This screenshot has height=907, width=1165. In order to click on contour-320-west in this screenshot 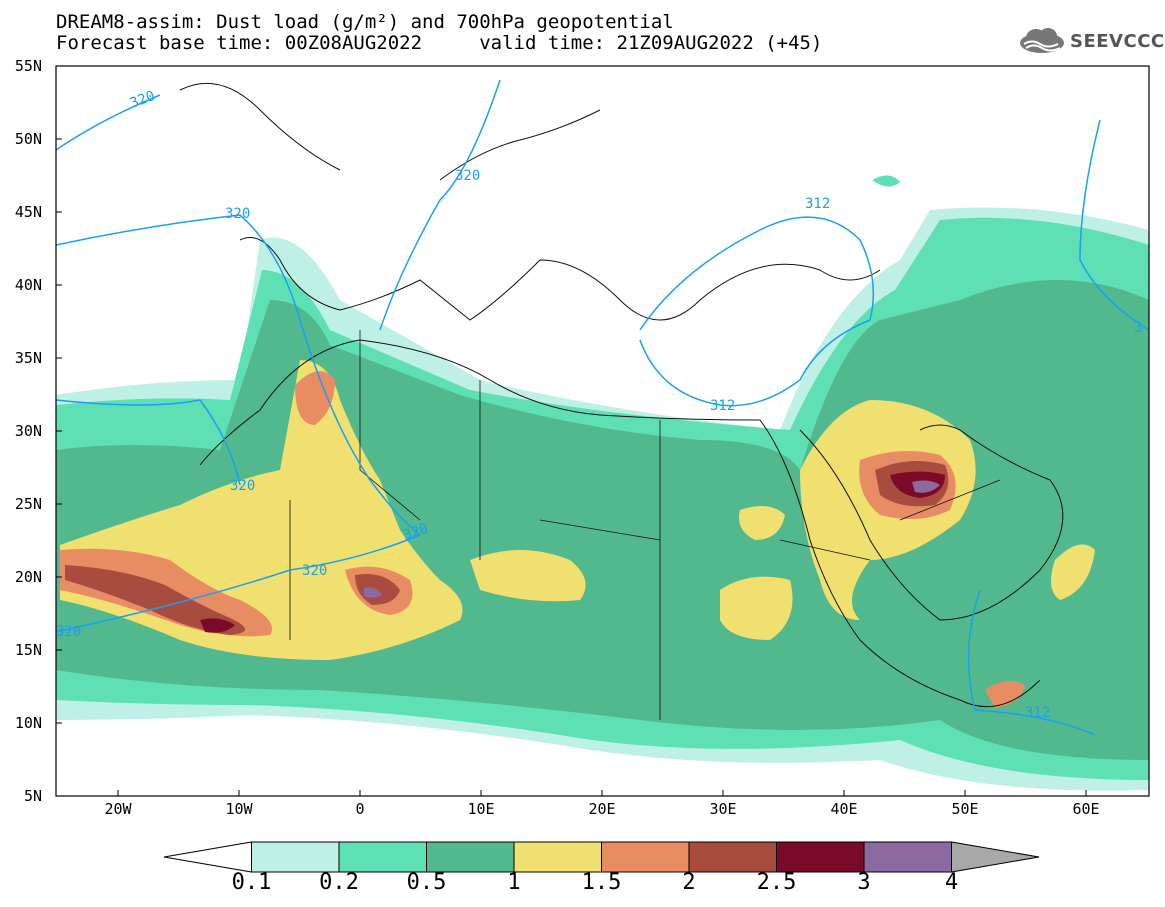, I will do `click(148, 442)`.